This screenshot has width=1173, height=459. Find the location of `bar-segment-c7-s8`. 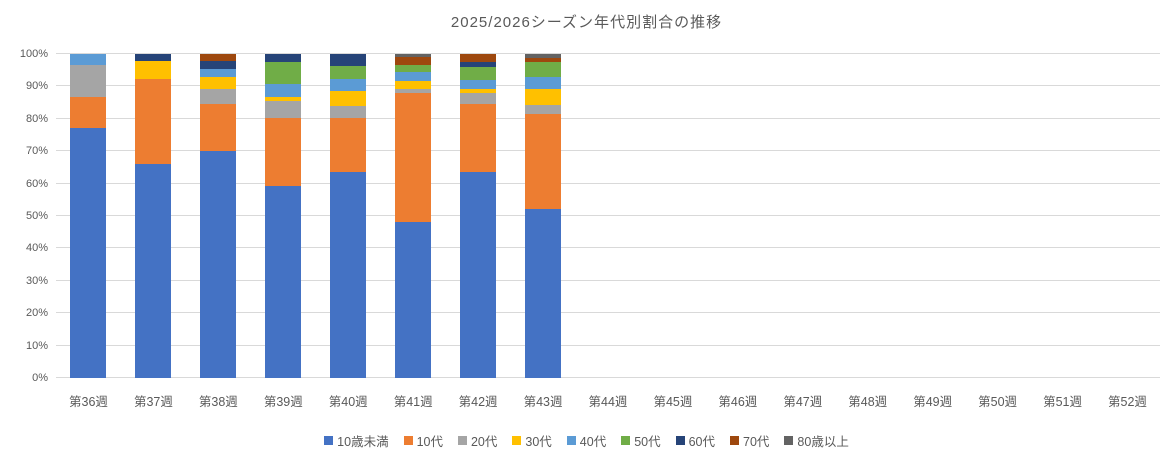

bar-segment-c7-s8 is located at coordinates (478, 58).